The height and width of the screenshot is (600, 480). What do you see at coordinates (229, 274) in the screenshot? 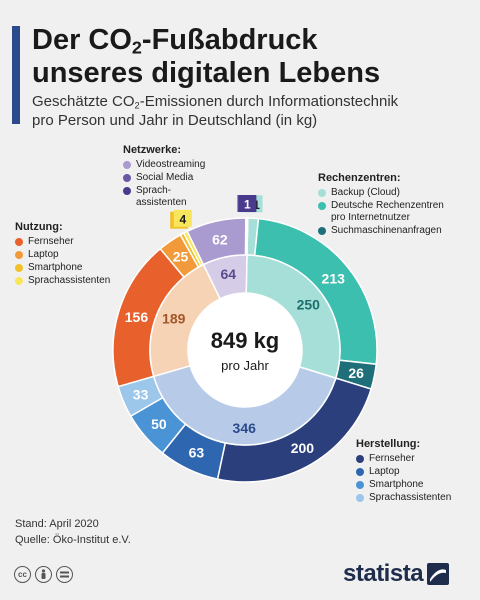
I see `inner-slice-label: 64` at bounding box center [229, 274].